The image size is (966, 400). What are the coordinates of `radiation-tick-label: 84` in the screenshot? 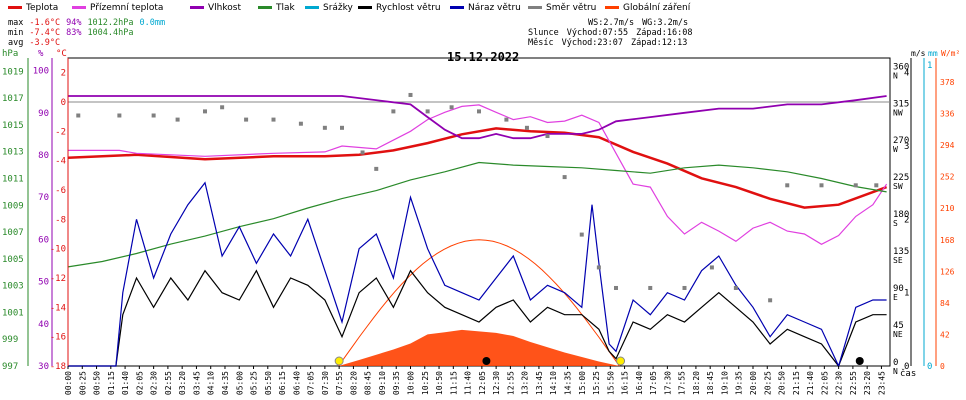 It's located at (945, 303).